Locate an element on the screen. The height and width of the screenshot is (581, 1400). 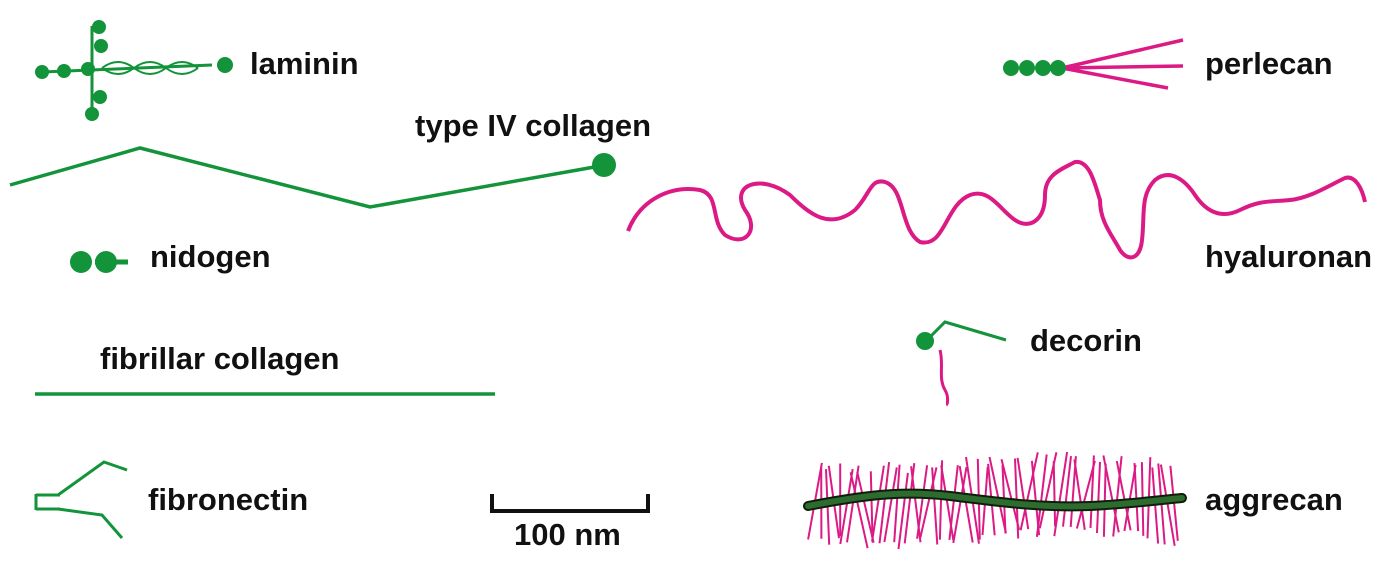
fibronectin-molecule is located at coordinates (81, 499).